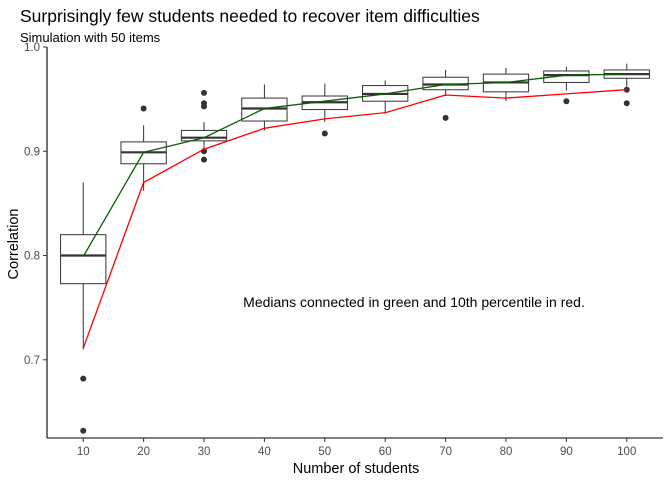  I want to click on x-tick-label: 80, so click(506, 452).